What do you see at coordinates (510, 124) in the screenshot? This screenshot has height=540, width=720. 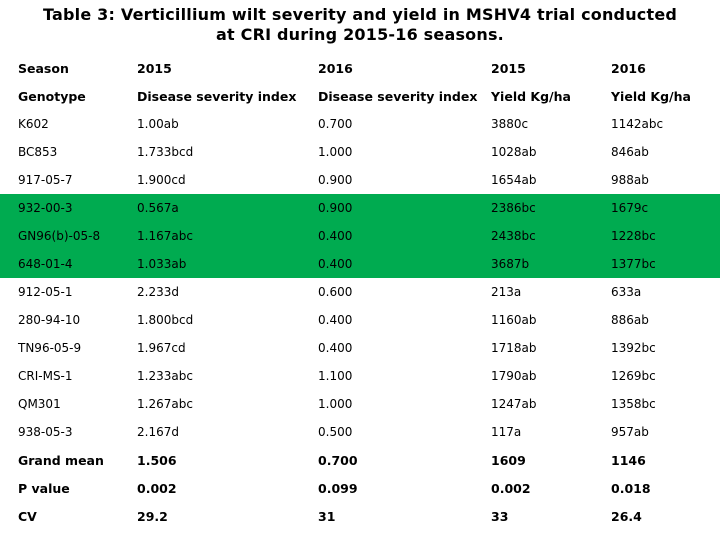 I see `yield-2015-cell: 3880c` at bounding box center [510, 124].